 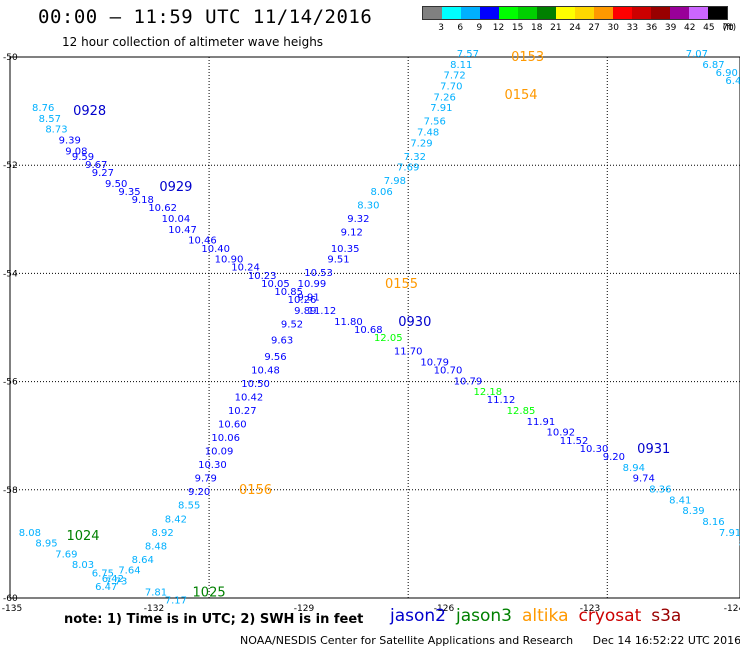 I want to click on y-tick-label: -58, so click(x=10, y=491).